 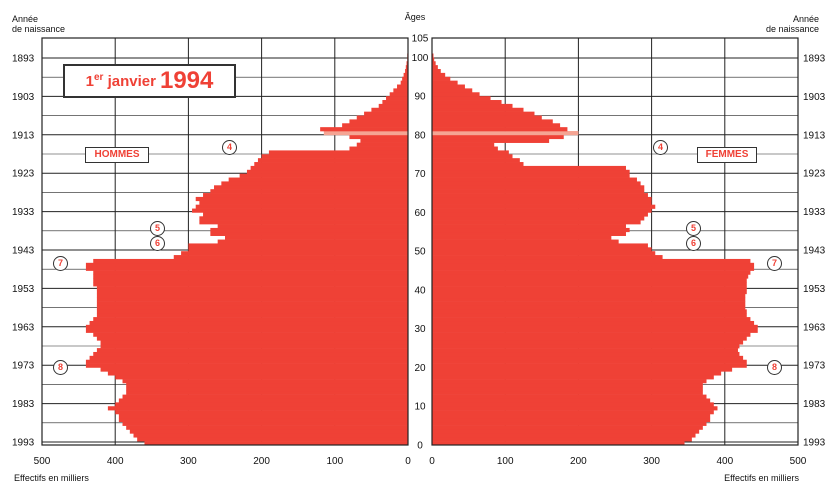 What do you see at coordinates (814, 443) in the screenshot?
I see `birth-year-tick-right: 1993` at bounding box center [814, 443].